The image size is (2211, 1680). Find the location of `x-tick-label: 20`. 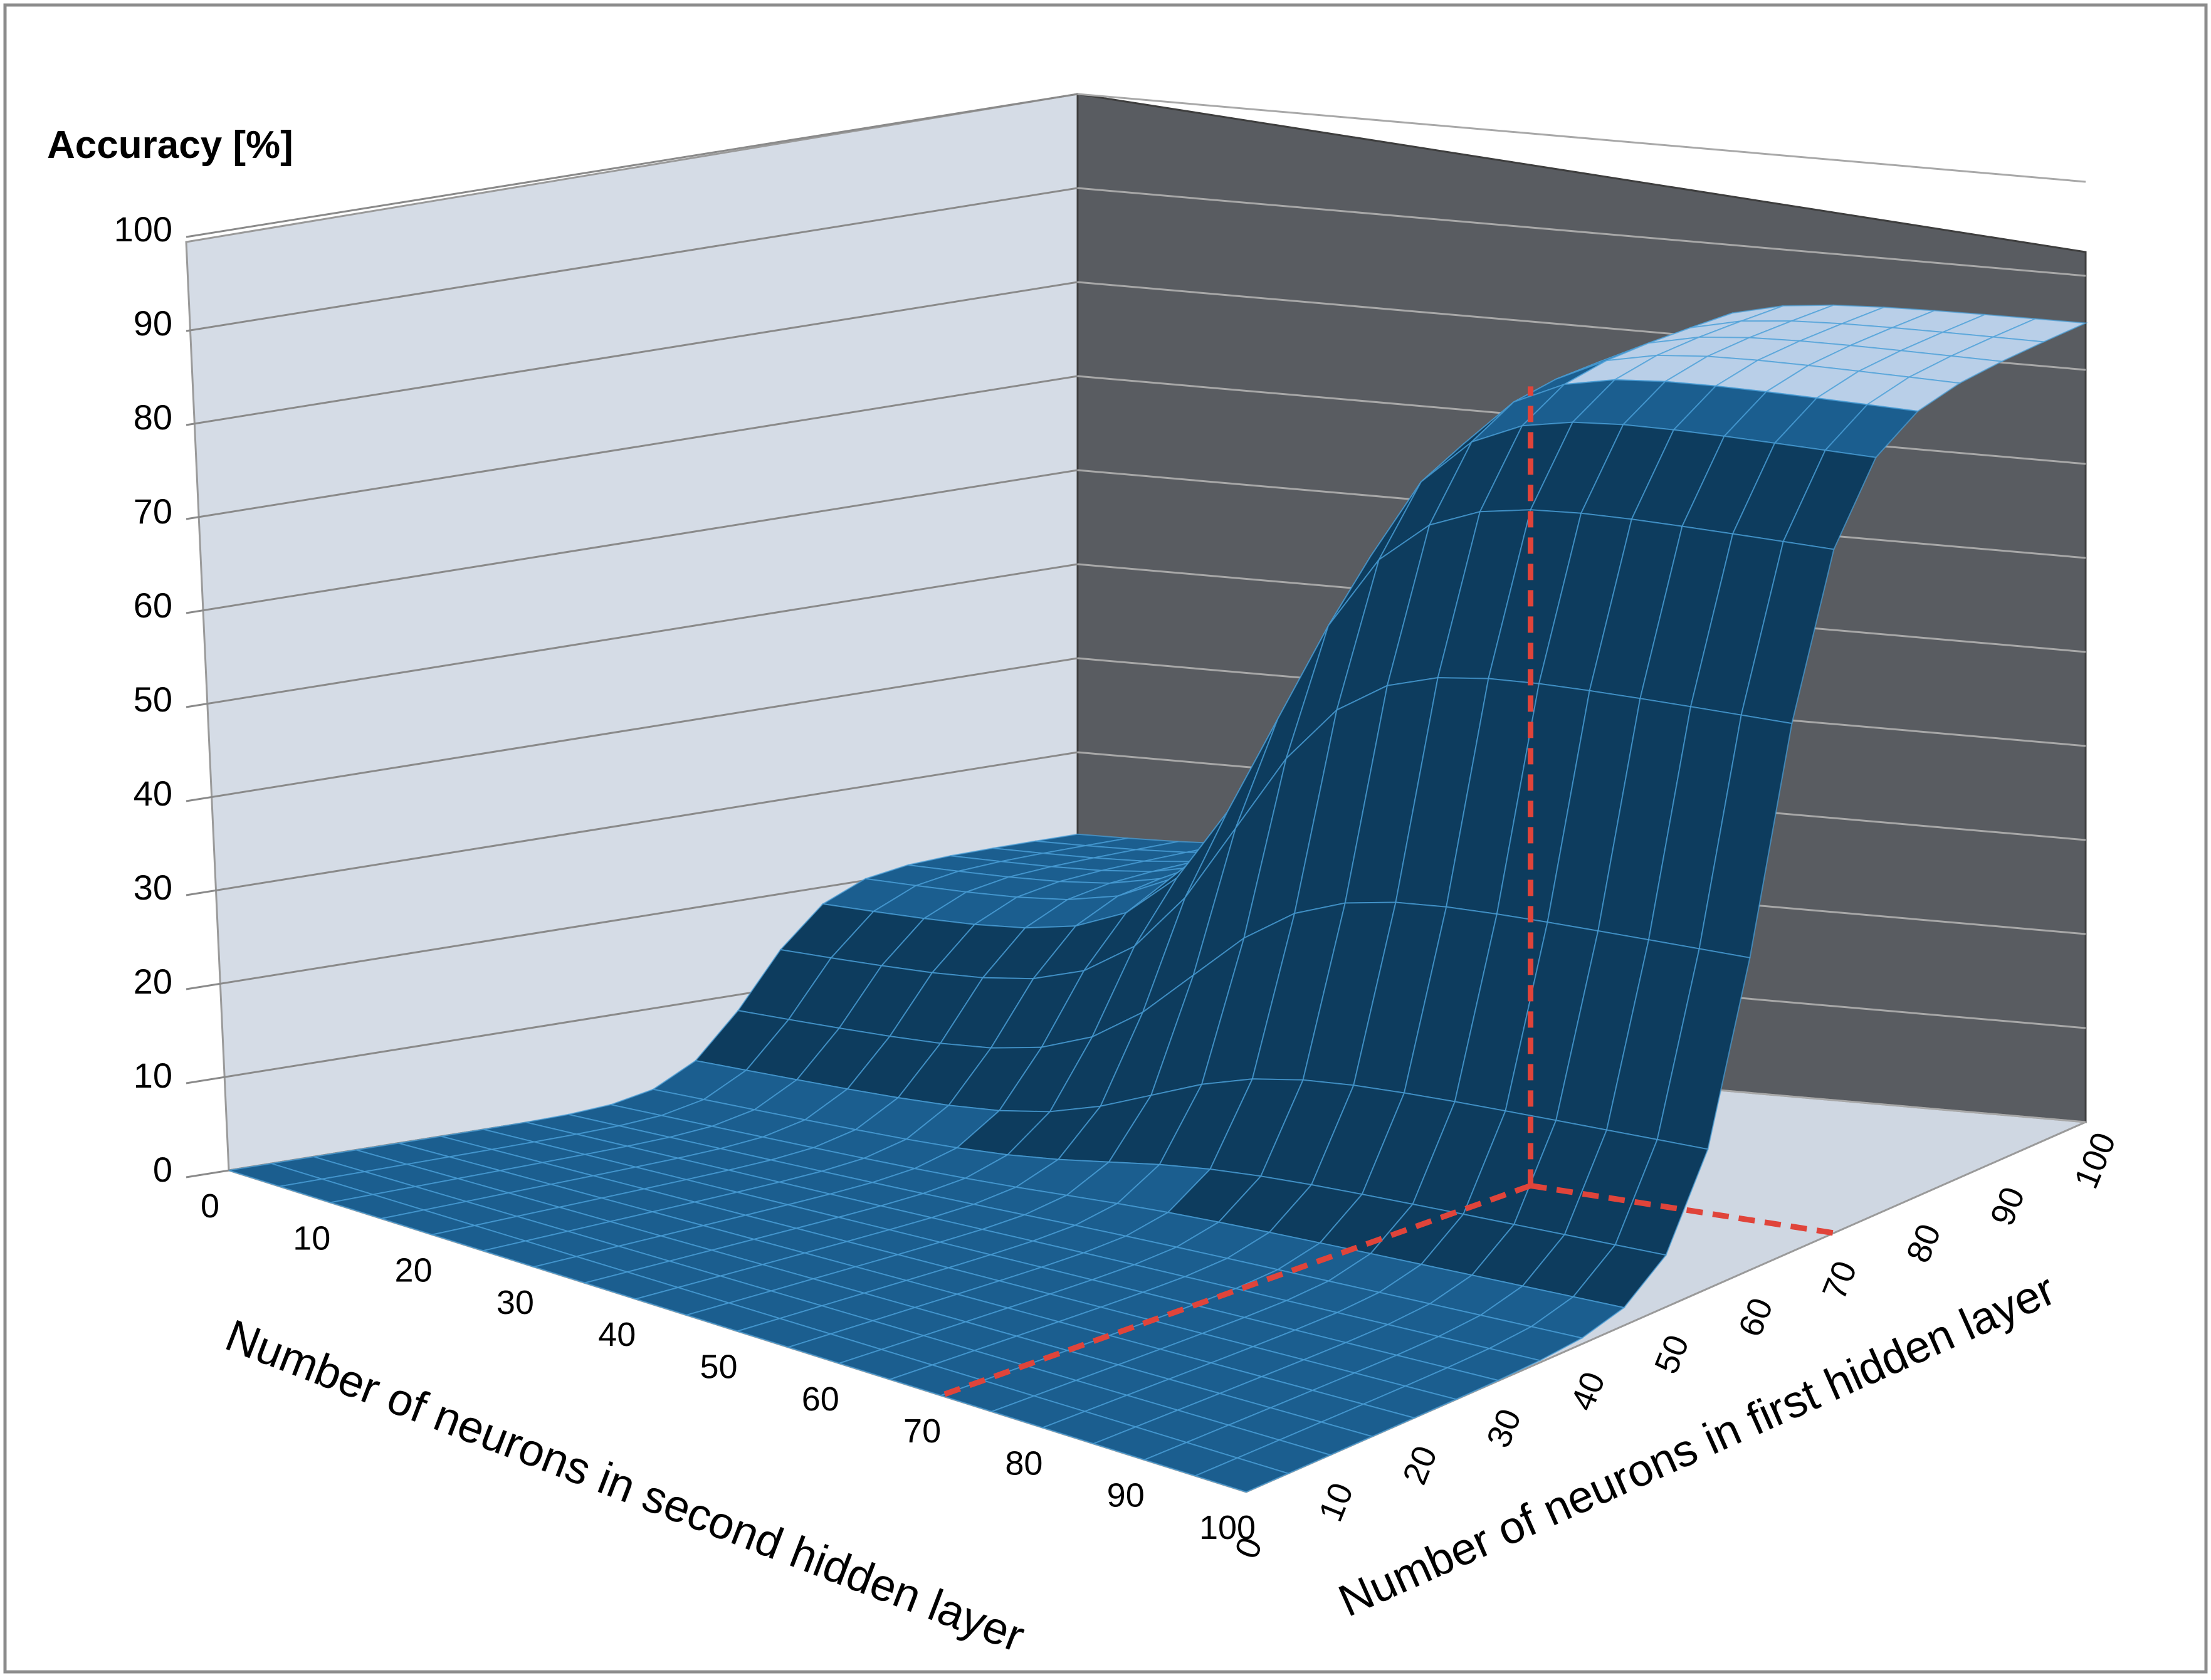

x-tick-label: 20 is located at coordinates (414, 1271).